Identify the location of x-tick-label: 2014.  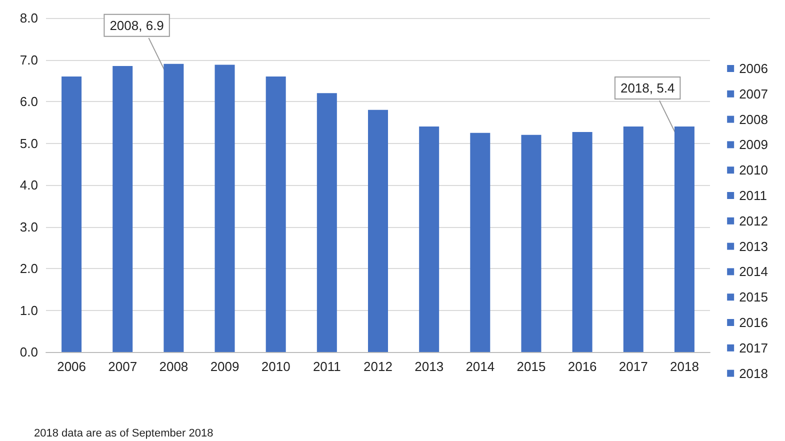
(480, 366).